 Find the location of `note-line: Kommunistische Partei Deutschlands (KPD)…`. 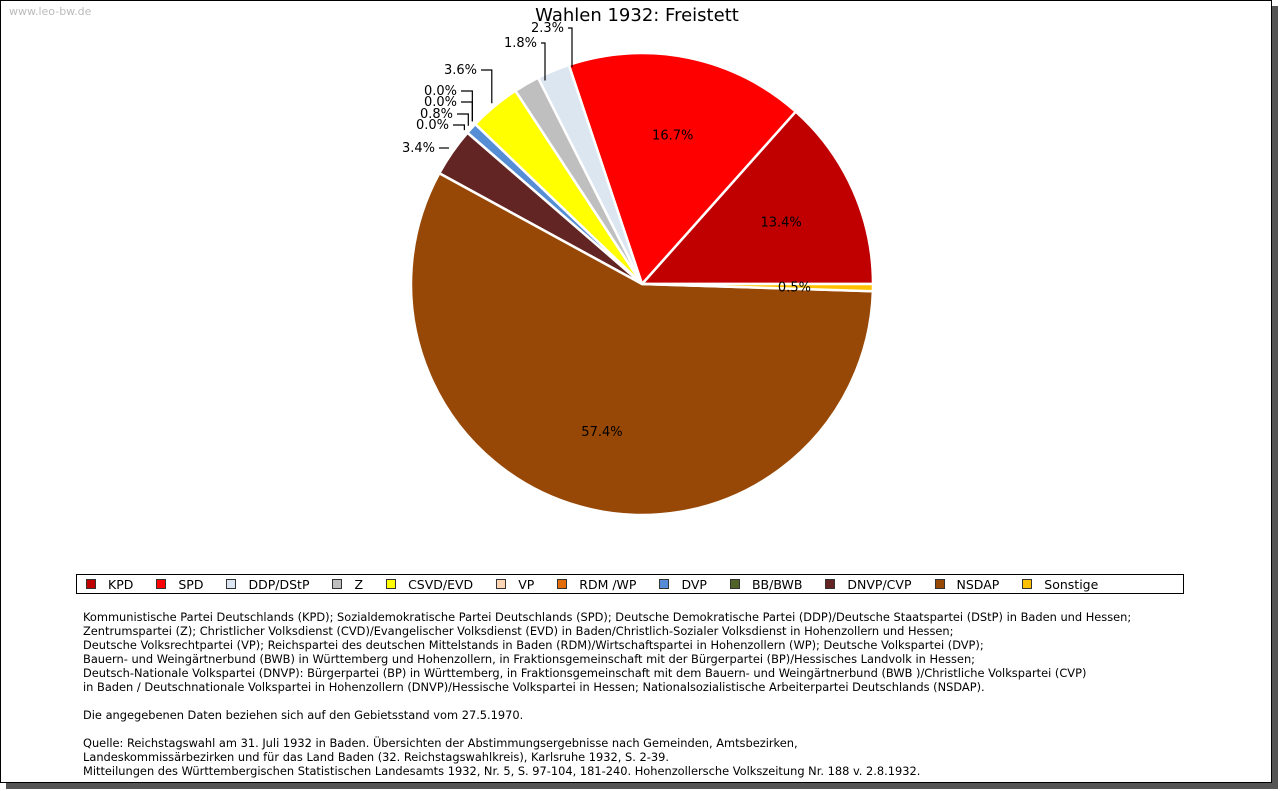

note-line: Kommunistische Partei Deutschlands (KPD)… is located at coordinates (607, 617).